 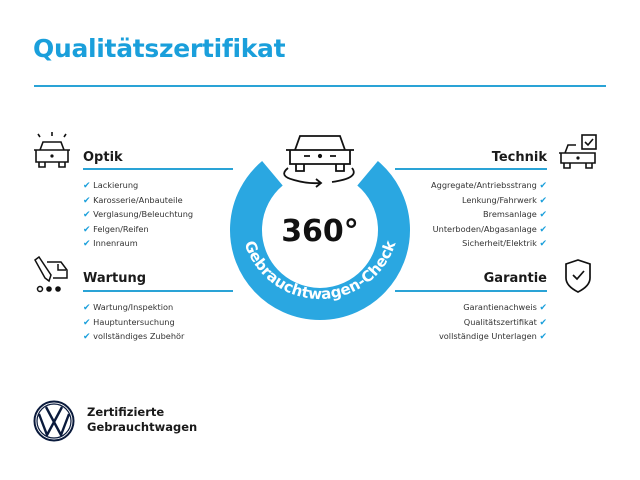 I want to click on list-item: ✔ Karosserie/Anbauteile, so click(x=133, y=200).